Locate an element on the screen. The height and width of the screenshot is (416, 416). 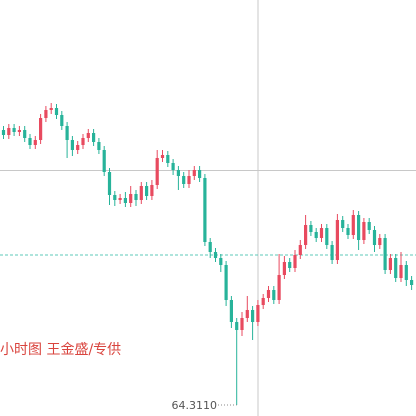
low-annotation: 64.3110 is located at coordinates (195, 405).